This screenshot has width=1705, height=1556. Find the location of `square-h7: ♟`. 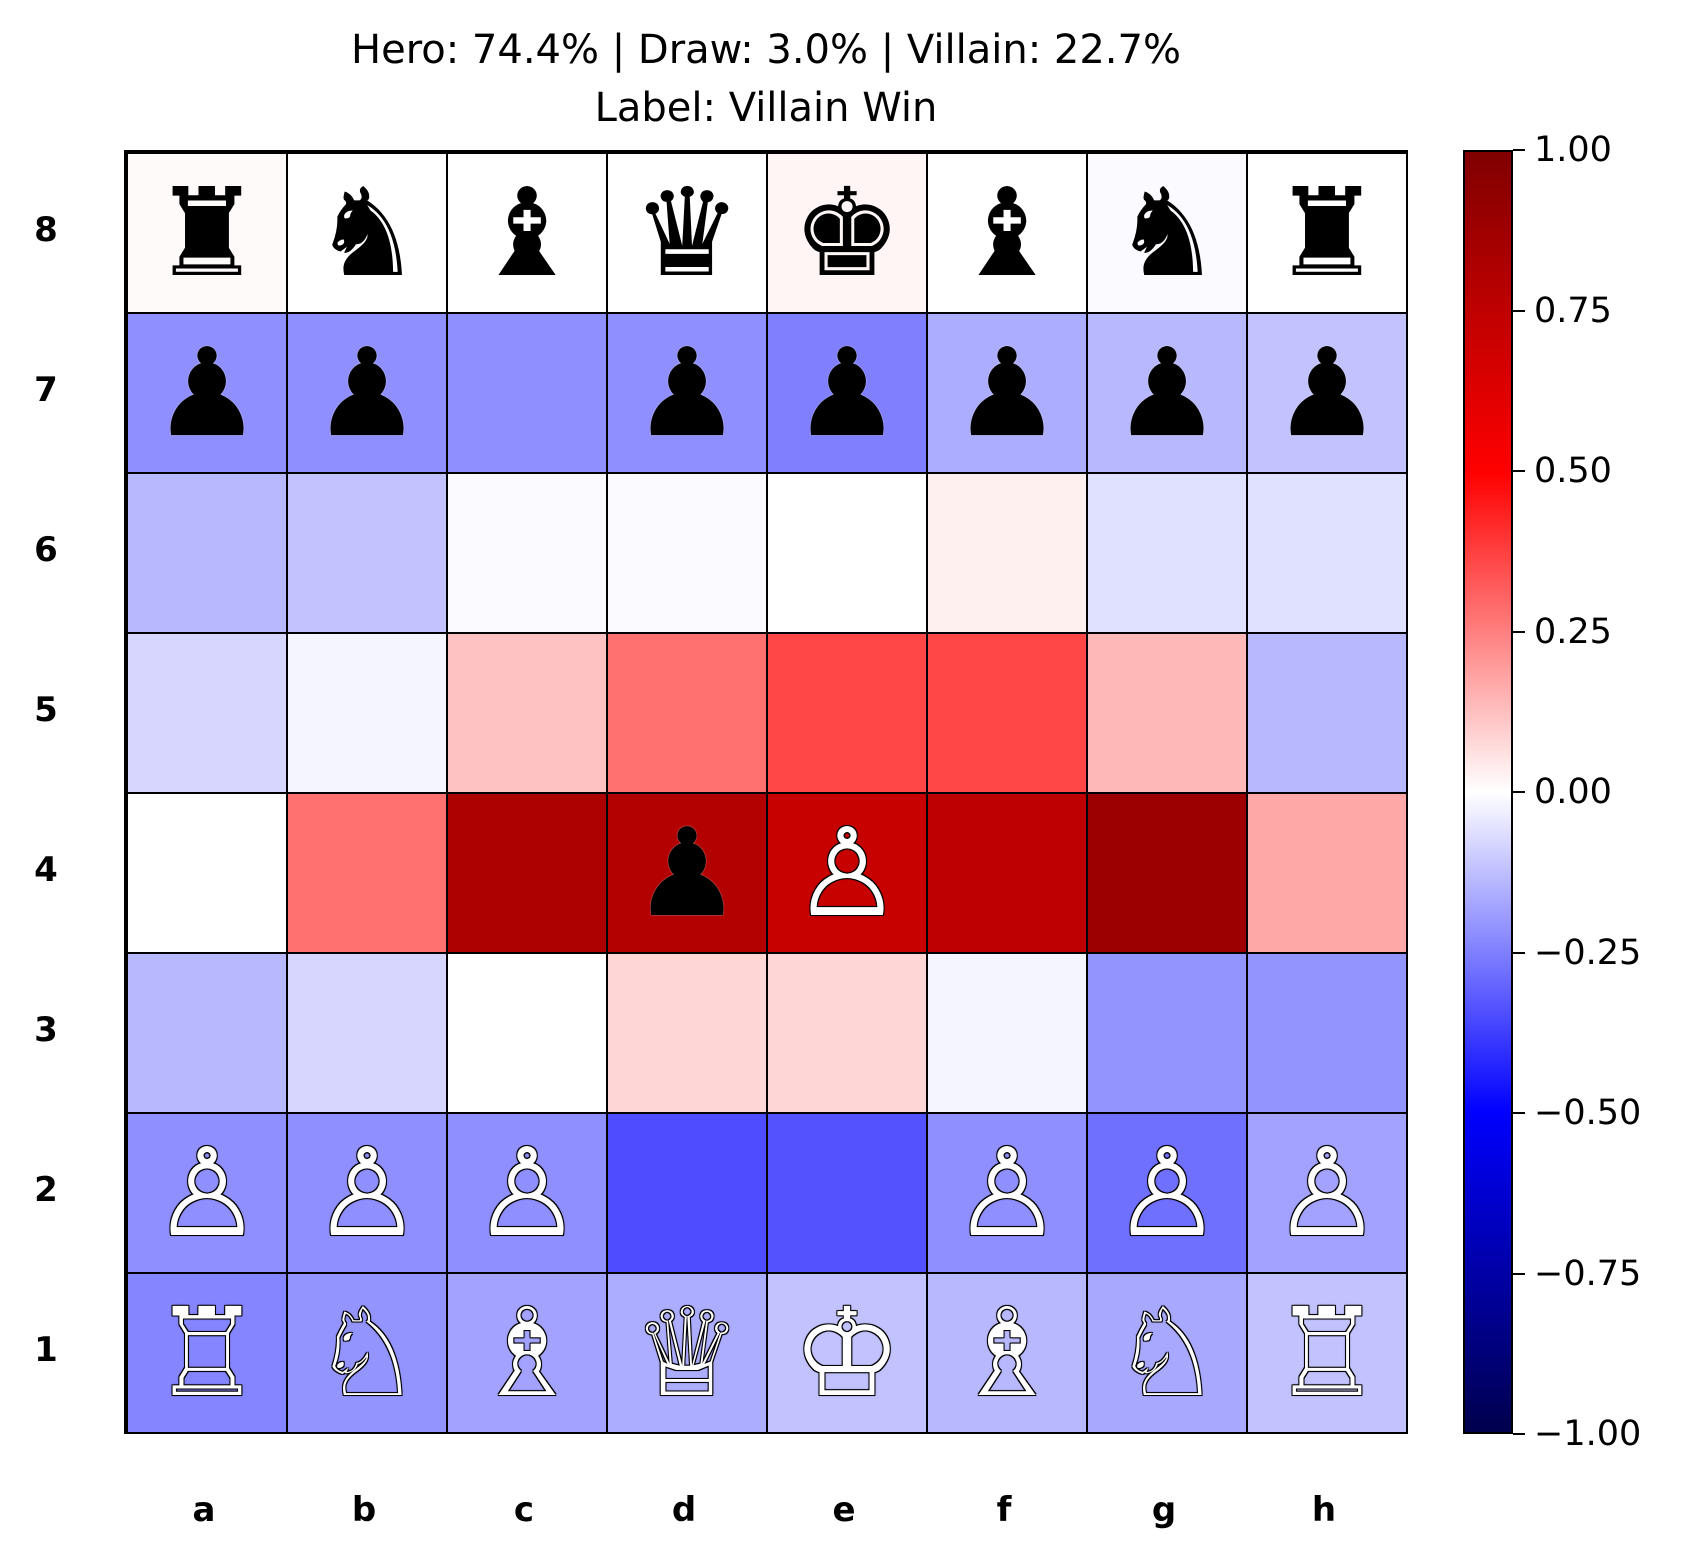

square-h7: ♟ is located at coordinates (1327, 393).